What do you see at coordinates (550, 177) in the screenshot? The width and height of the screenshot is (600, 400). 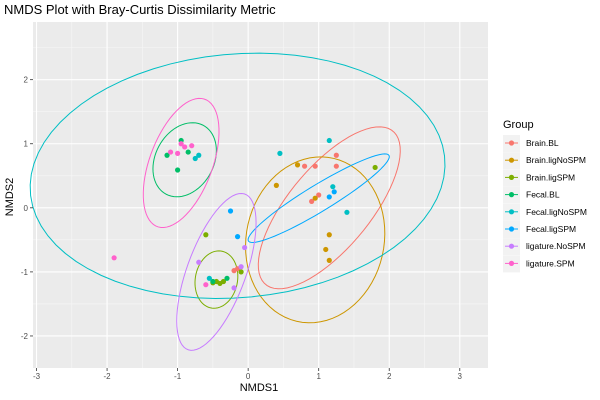 I see `legend-label: Brain.ligSPM` at bounding box center [550, 177].